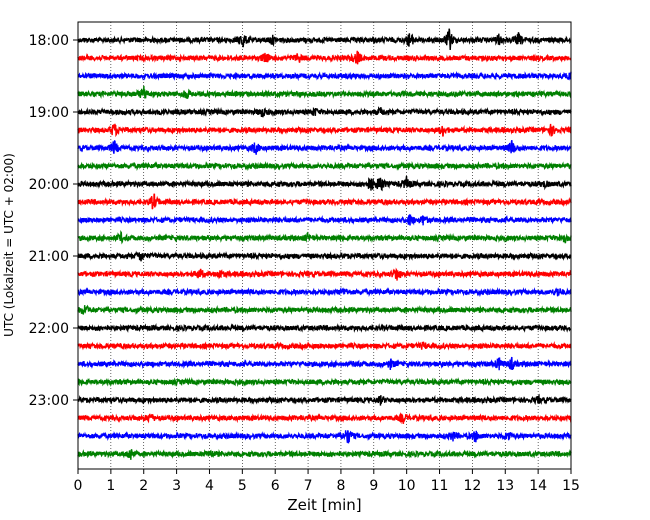  I want to click on trace-2000, so click(324, 183).